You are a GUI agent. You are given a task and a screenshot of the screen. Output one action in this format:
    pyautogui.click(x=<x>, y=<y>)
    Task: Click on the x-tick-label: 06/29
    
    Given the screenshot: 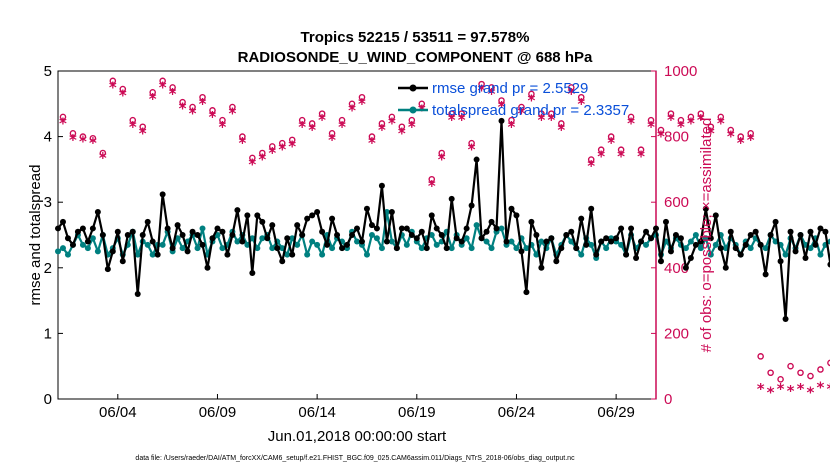 What is the action you would take?
    pyautogui.click(x=616, y=412)
    